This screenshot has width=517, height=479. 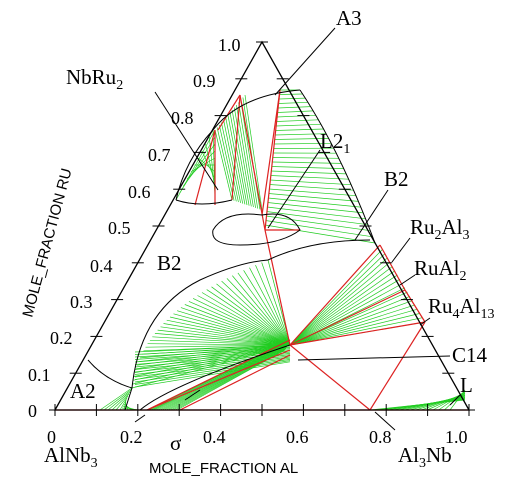 I want to click on al-tick-4: 0.8, so click(x=380, y=437).